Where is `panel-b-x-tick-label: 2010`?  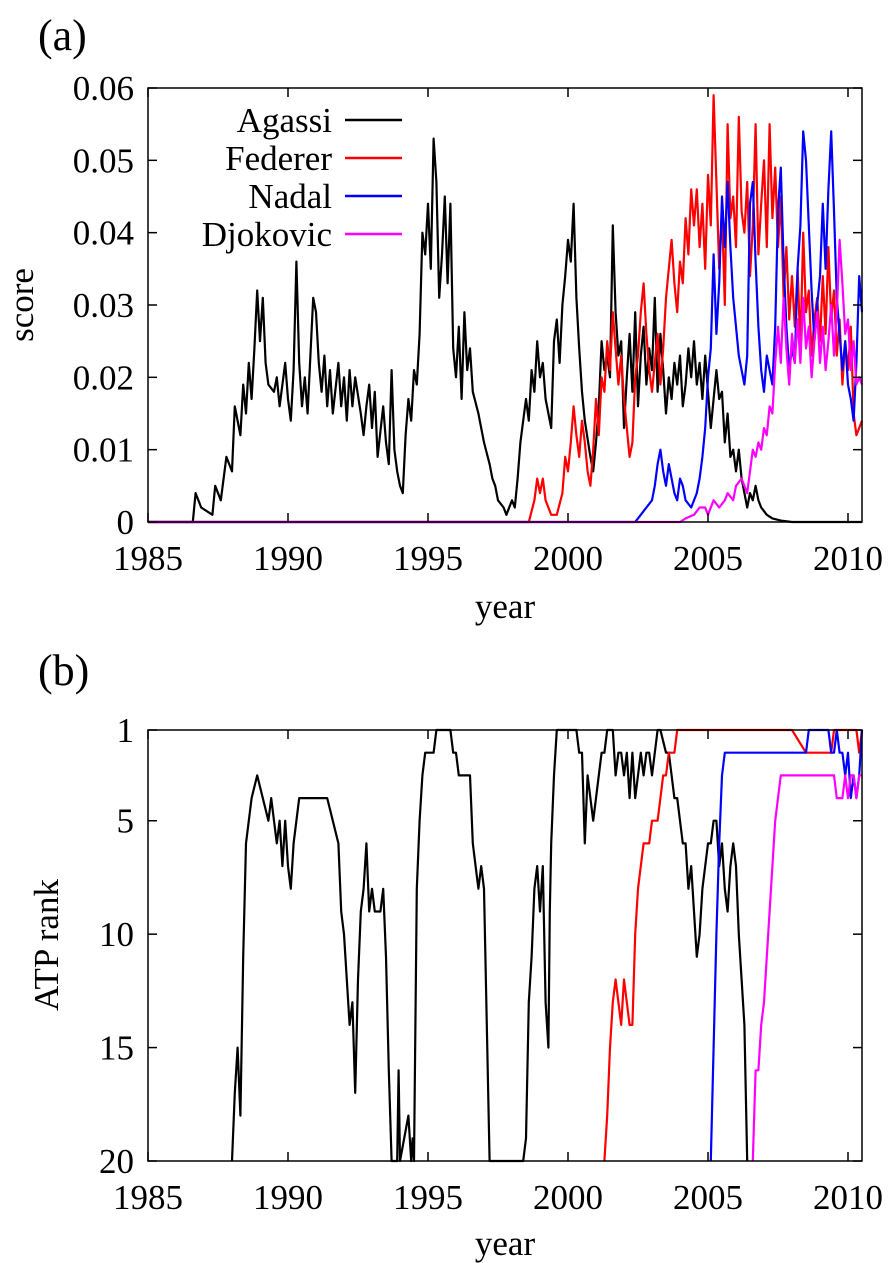
panel-b-x-tick-label: 2010 is located at coordinates (848, 1197).